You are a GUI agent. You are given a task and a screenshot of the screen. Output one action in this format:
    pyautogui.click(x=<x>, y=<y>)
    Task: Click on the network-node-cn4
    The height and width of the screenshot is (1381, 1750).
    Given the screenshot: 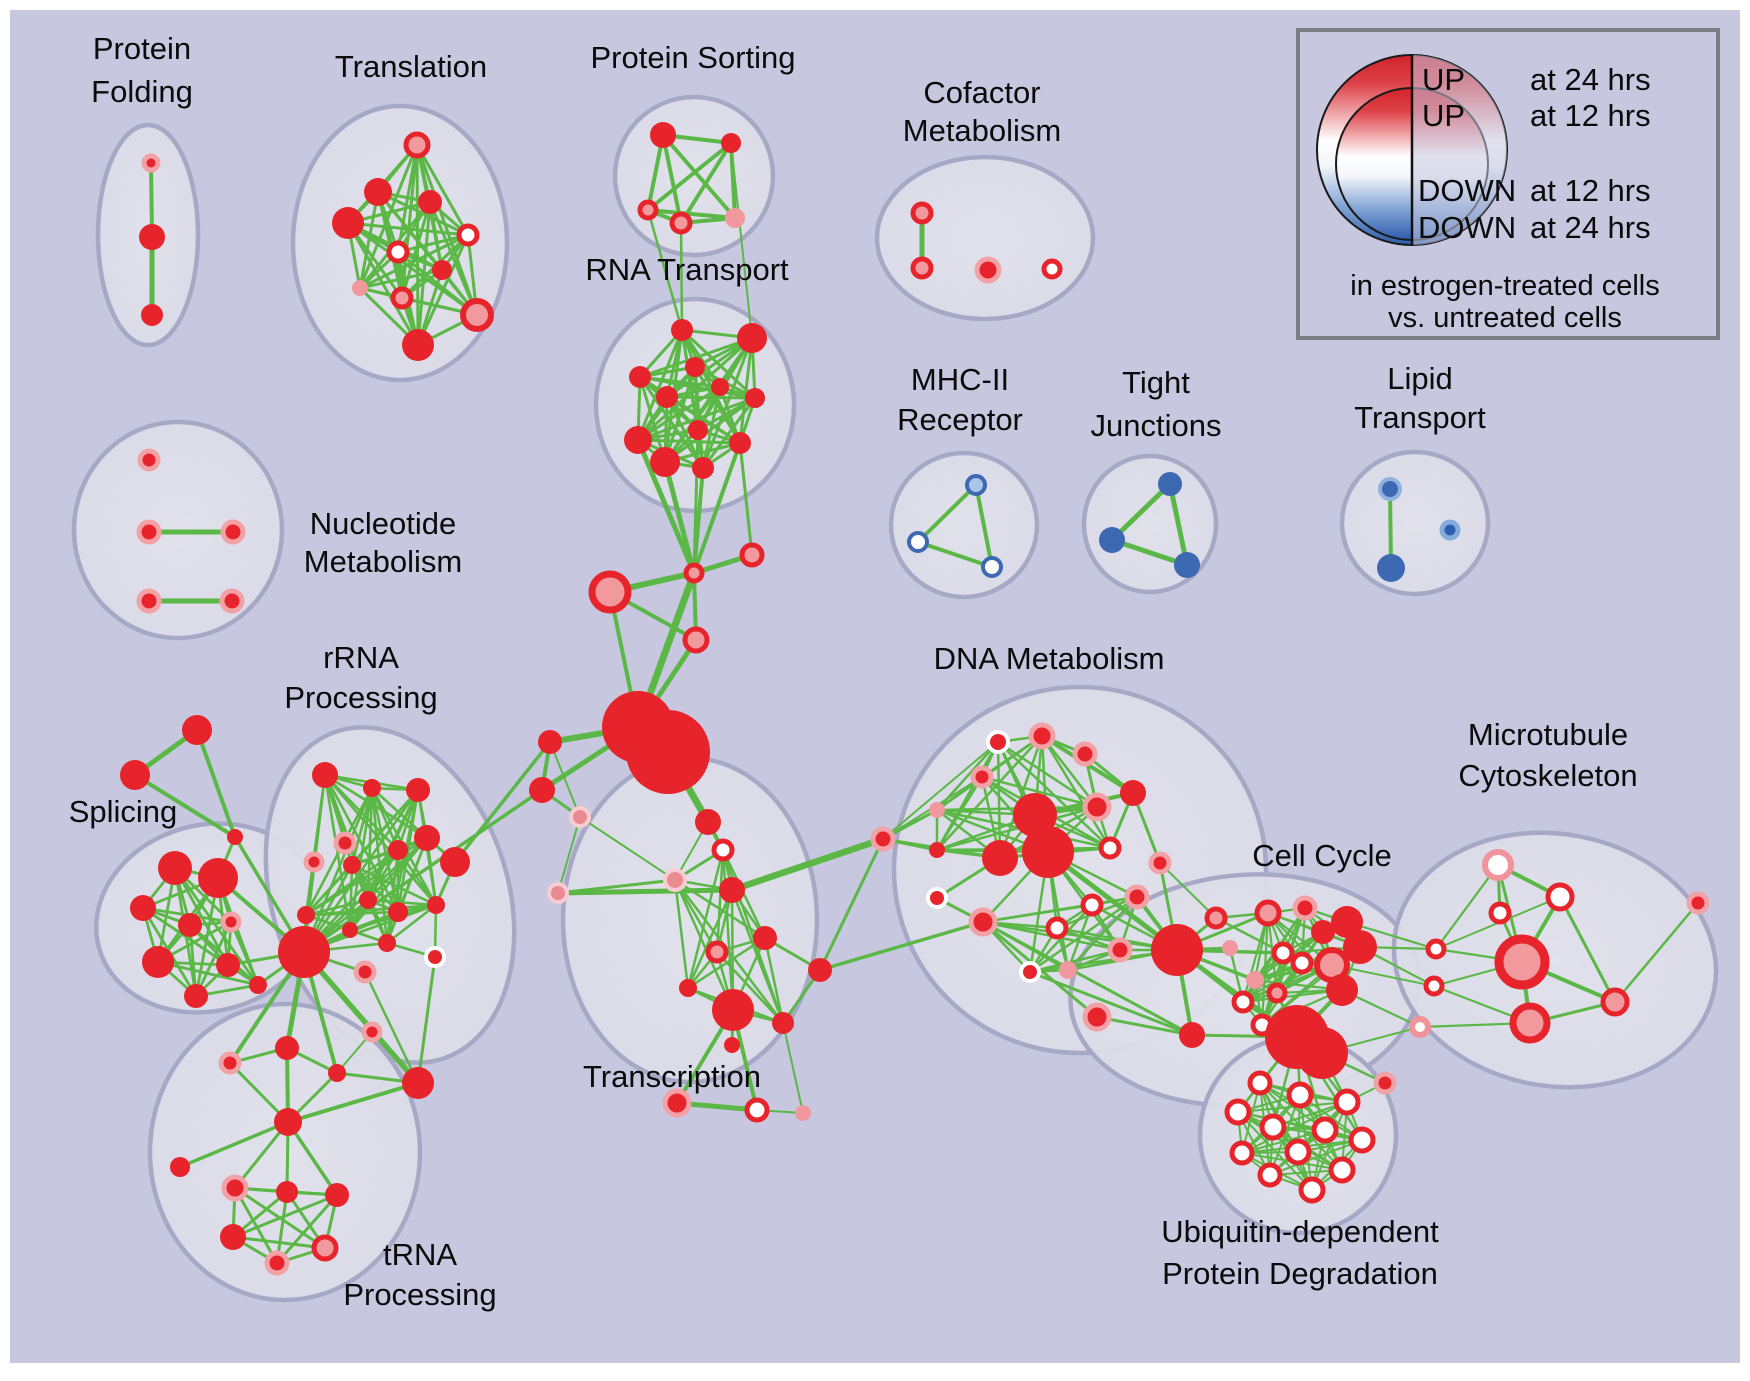 What is the action you would take?
    pyautogui.click(x=696, y=640)
    